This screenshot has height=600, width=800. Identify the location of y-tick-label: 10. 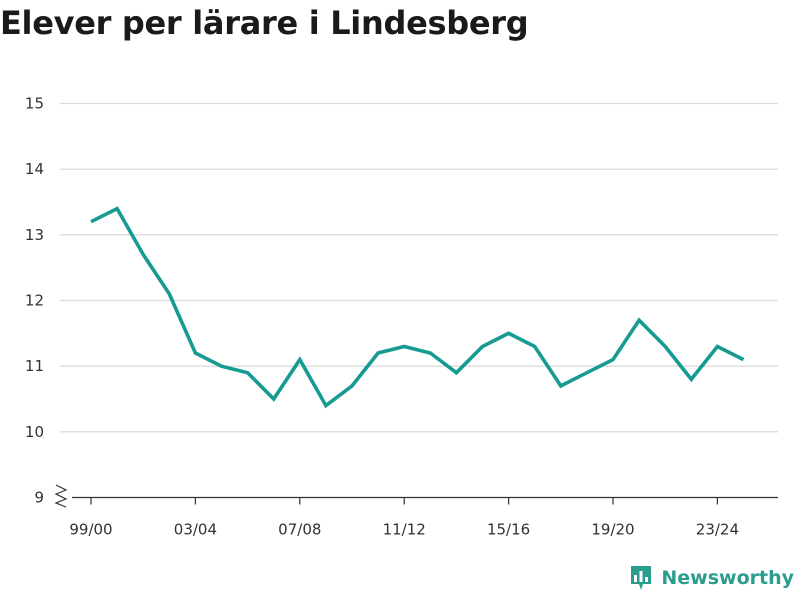
(34, 432).